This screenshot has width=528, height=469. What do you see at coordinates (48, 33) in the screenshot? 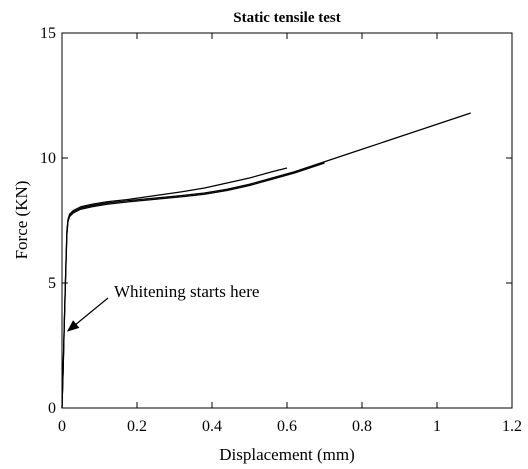
I see `y-tick-label: 15` at bounding box center [48, 33].